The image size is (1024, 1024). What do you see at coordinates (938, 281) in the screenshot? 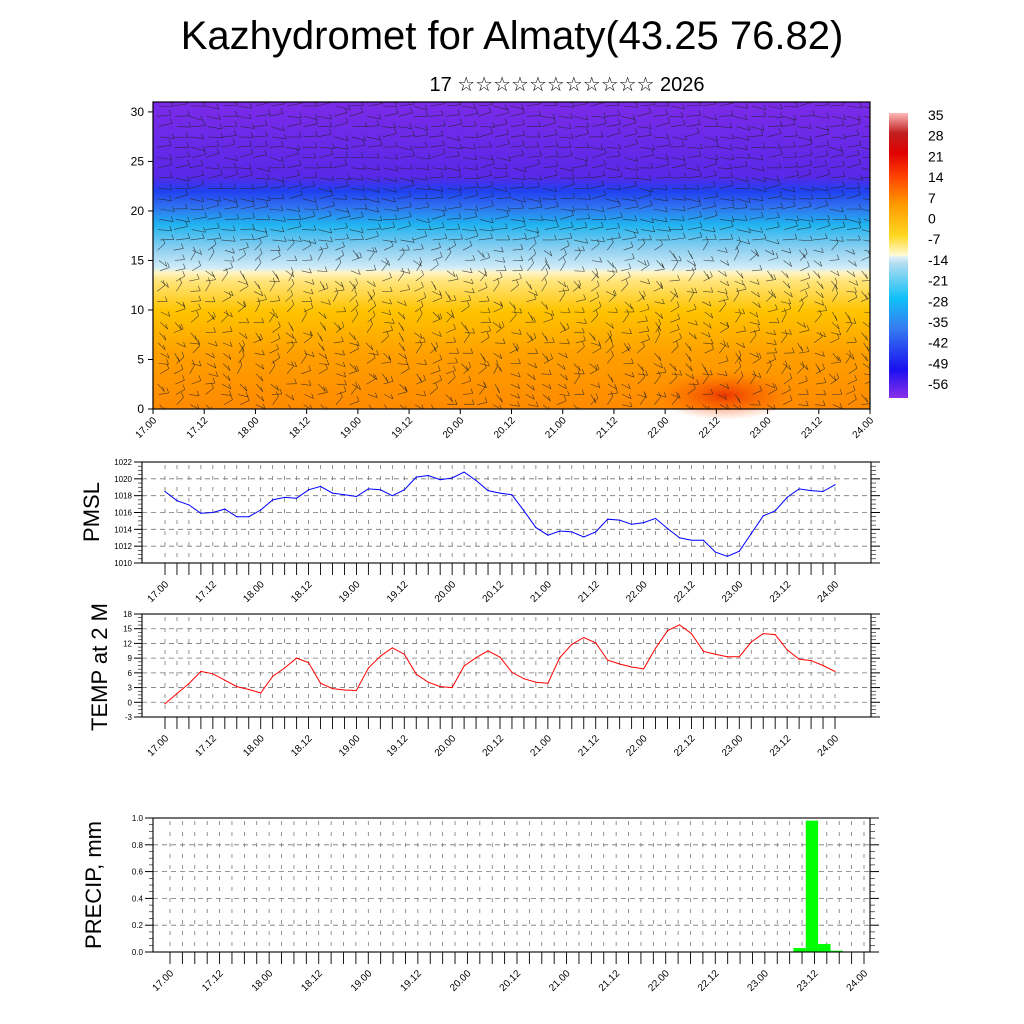
I see `colorbar-label: -21` at bounding box center [938, 281].